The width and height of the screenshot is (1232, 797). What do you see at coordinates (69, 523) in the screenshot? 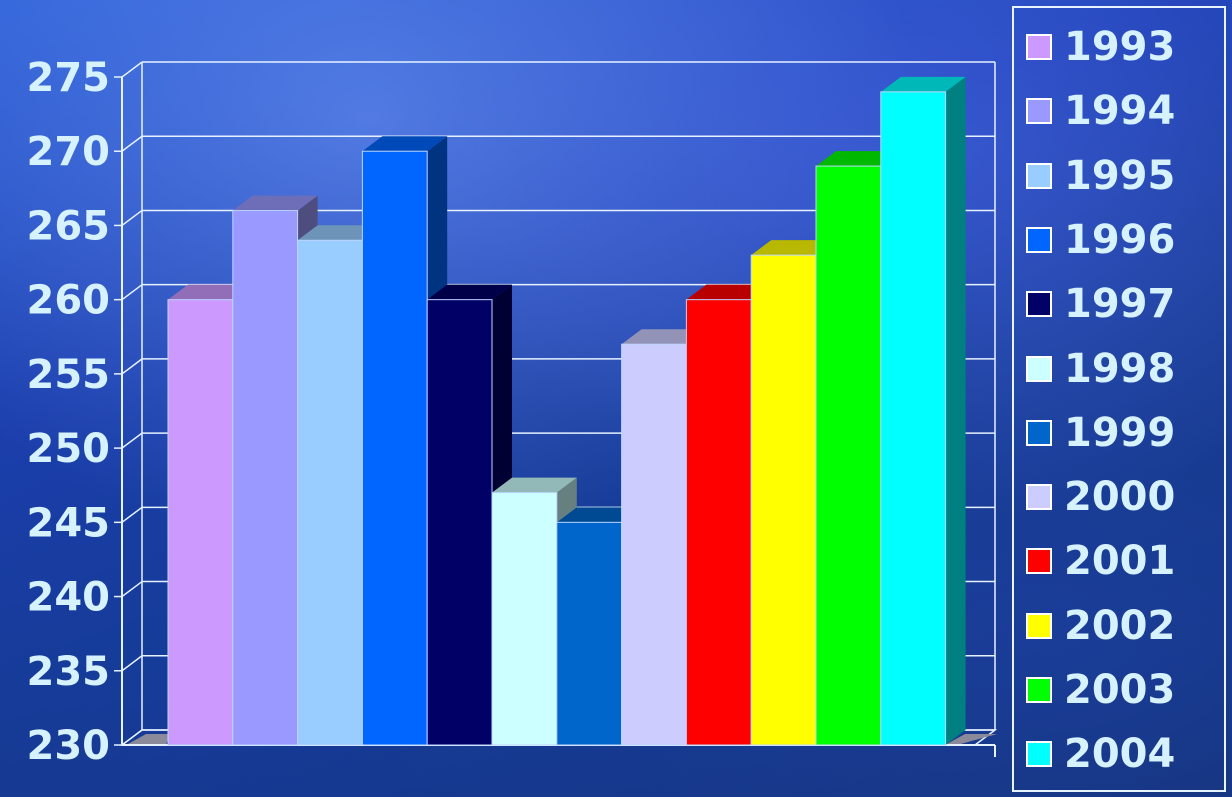
I see `y-tick-label: 245` at bounding box center [69, 523].